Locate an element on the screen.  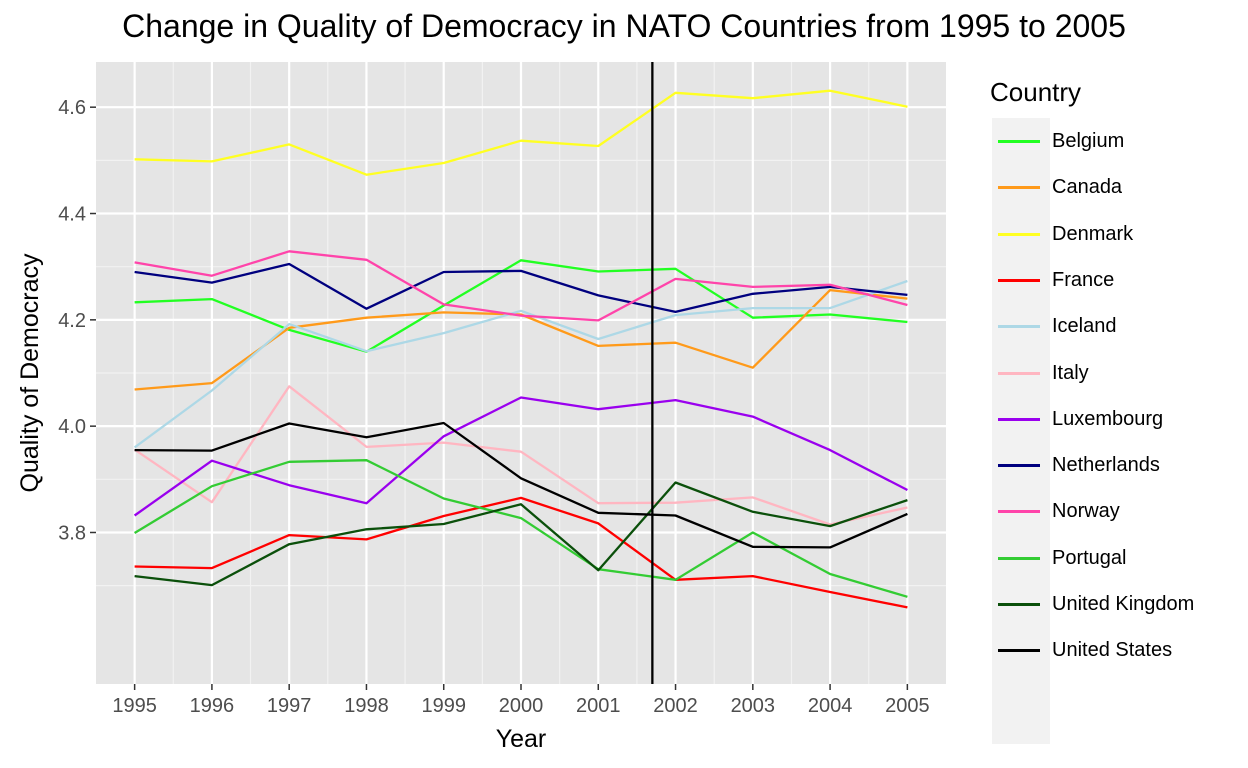
legend-label: Luxembourg is located at coordinates (1108, 418).